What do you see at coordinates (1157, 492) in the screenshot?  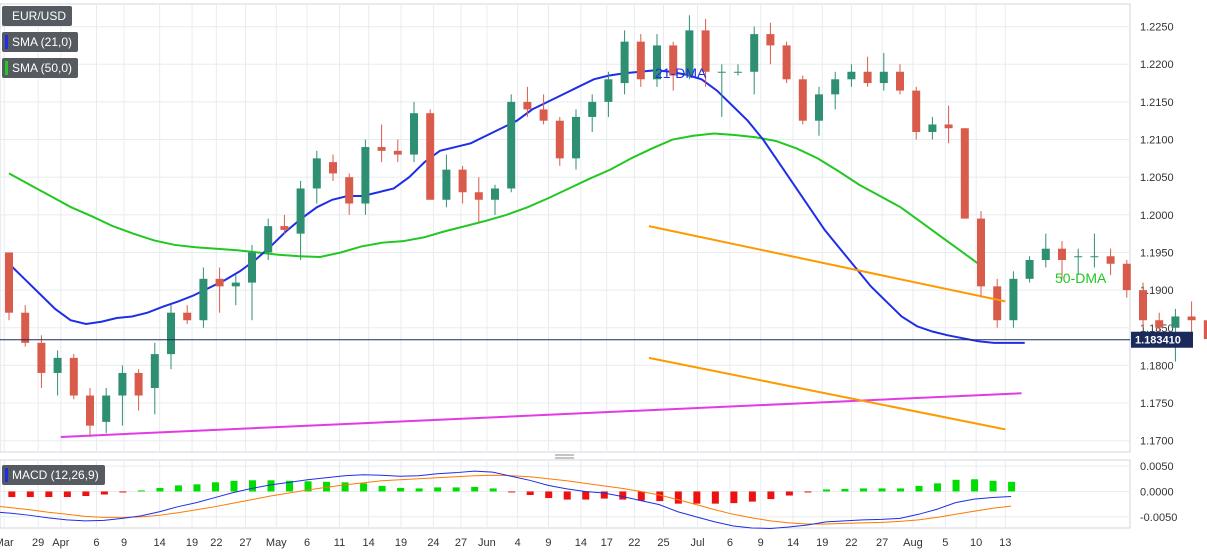 I see `macd-tick-label: 0.0000` at bounding box center [1157, 492].